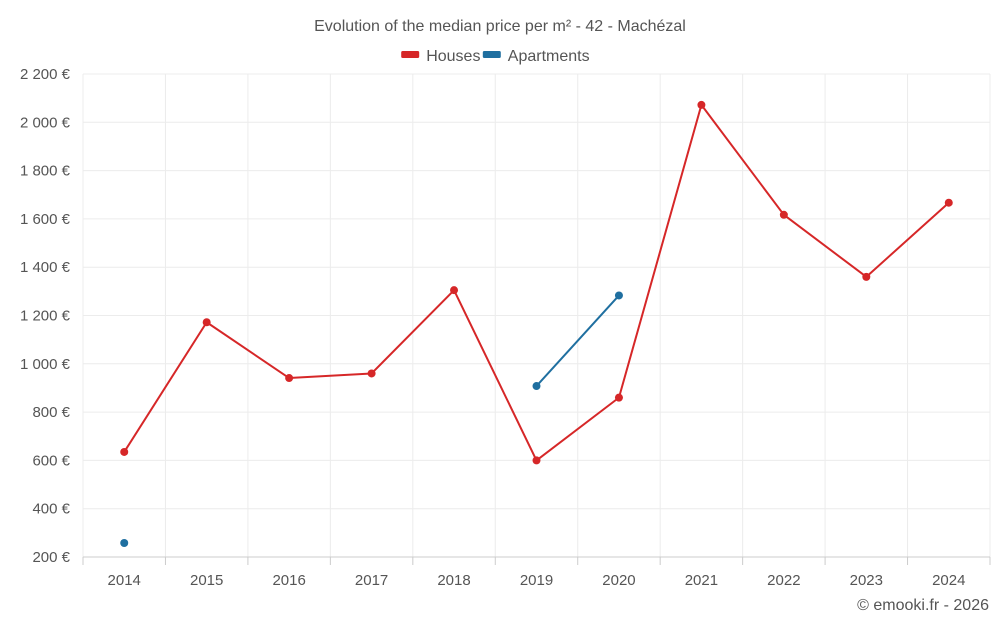 Image resolution: width=1000 pixels, height=625 pixels. Describe the element at coordinates (866, 580) in the screenshot. I see `x-tick-label: 2023` at that location.